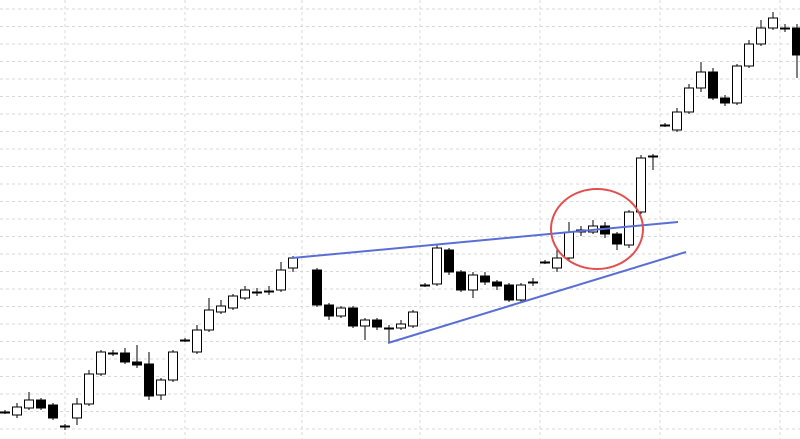  Describe the element at coordinates (537, 297) in the screenshot. I see `lower-trend-line` at that location.